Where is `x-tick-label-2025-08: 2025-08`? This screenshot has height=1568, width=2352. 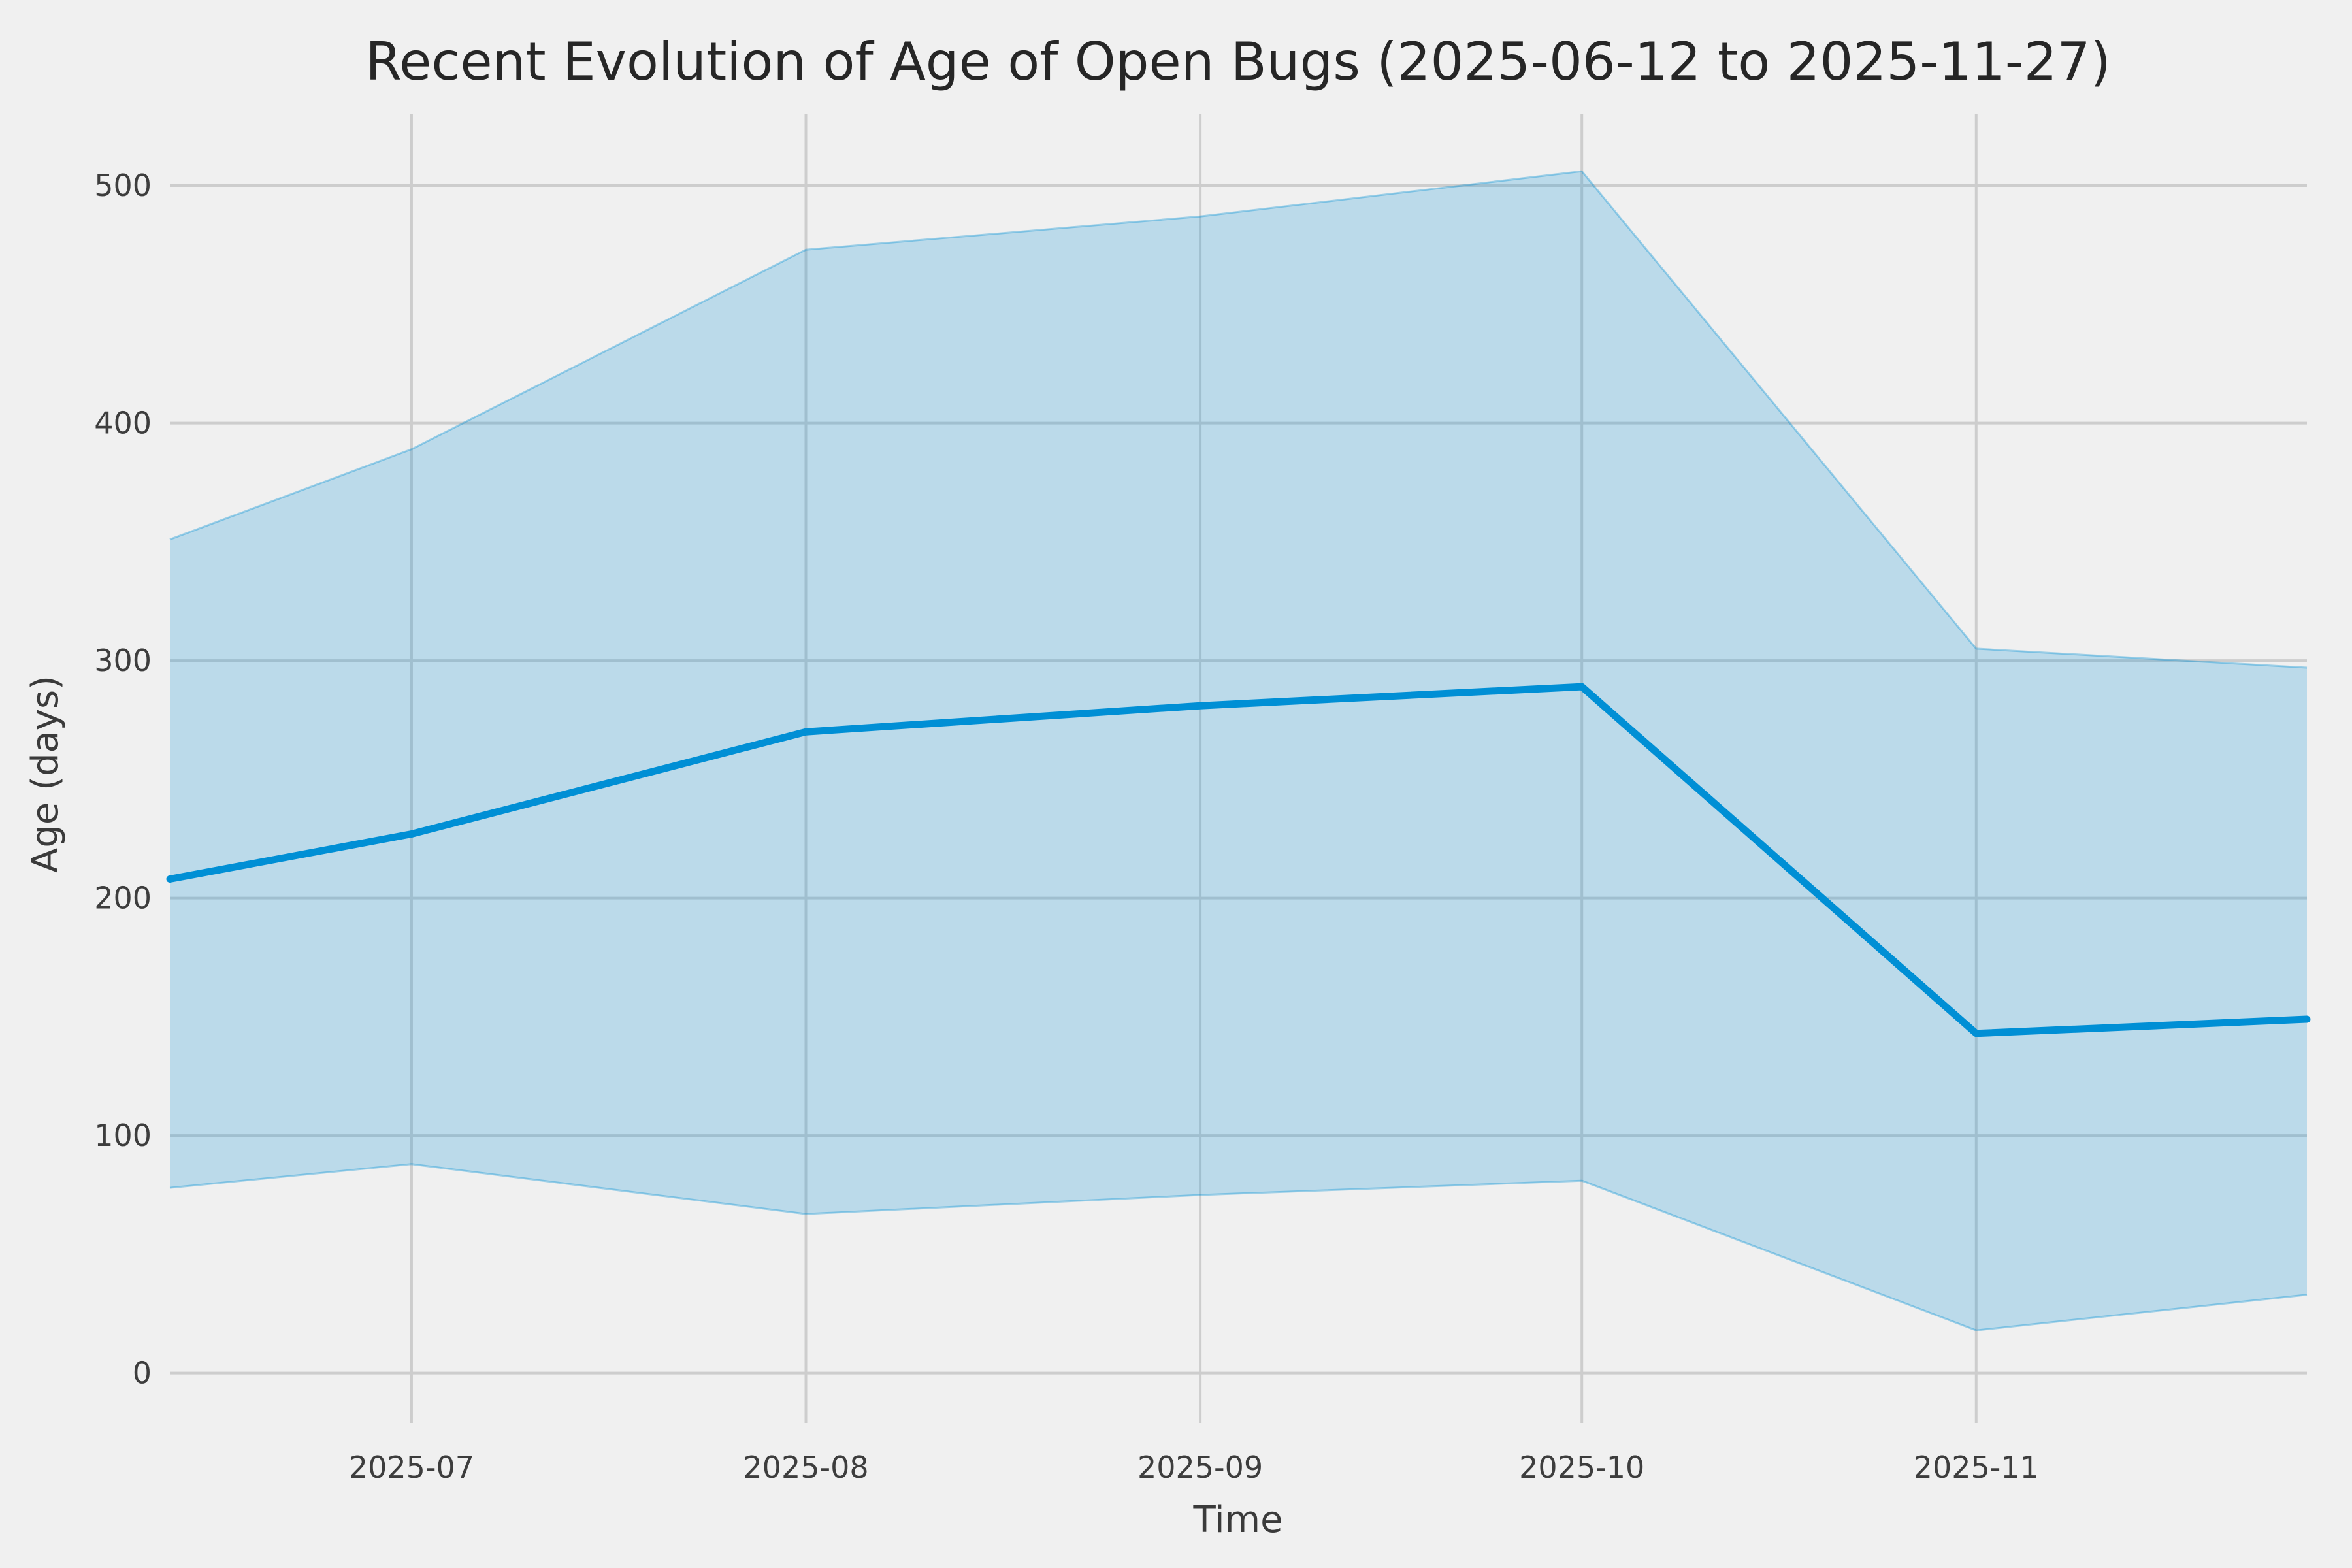 x-tick-label-2025-08: 2025-08 is located at coordinates (805, 1467).